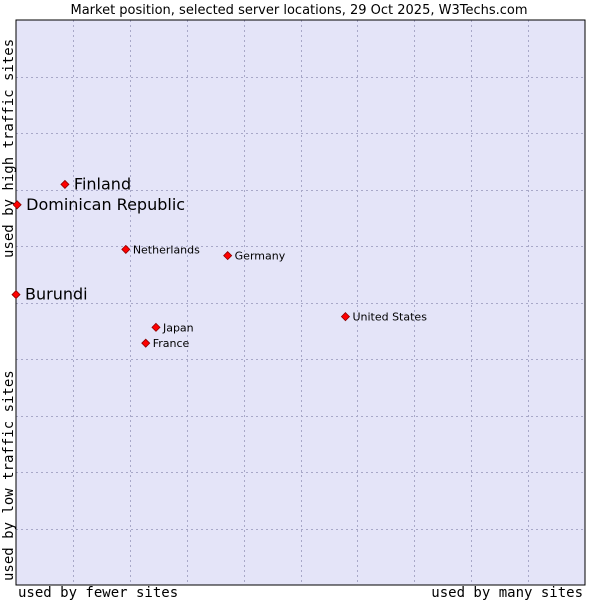 The width and height of the screenshot is (600, 600). I want to click on data-point-japan: Japan, so click(172, 327).